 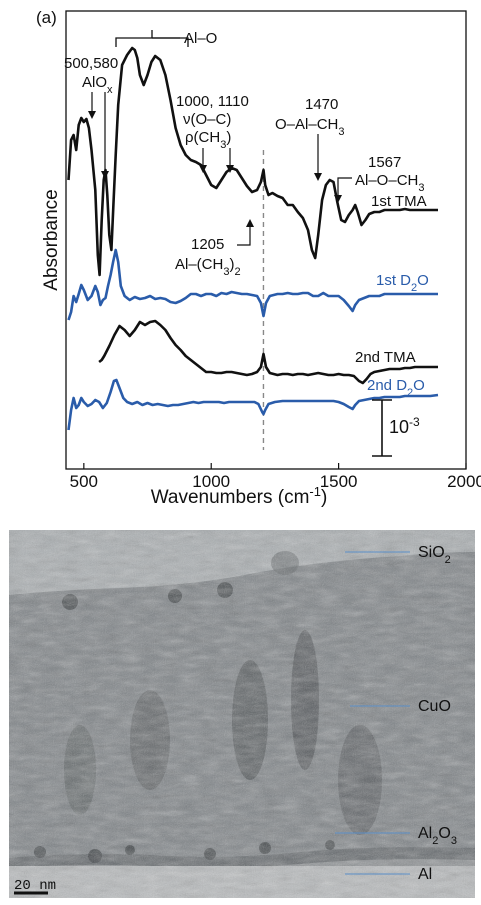 What do you see at coordinates (399, 201) in the screenshot?
I see `series-label-1st-tma: 1st TMA` at bounding box center [399, 201].